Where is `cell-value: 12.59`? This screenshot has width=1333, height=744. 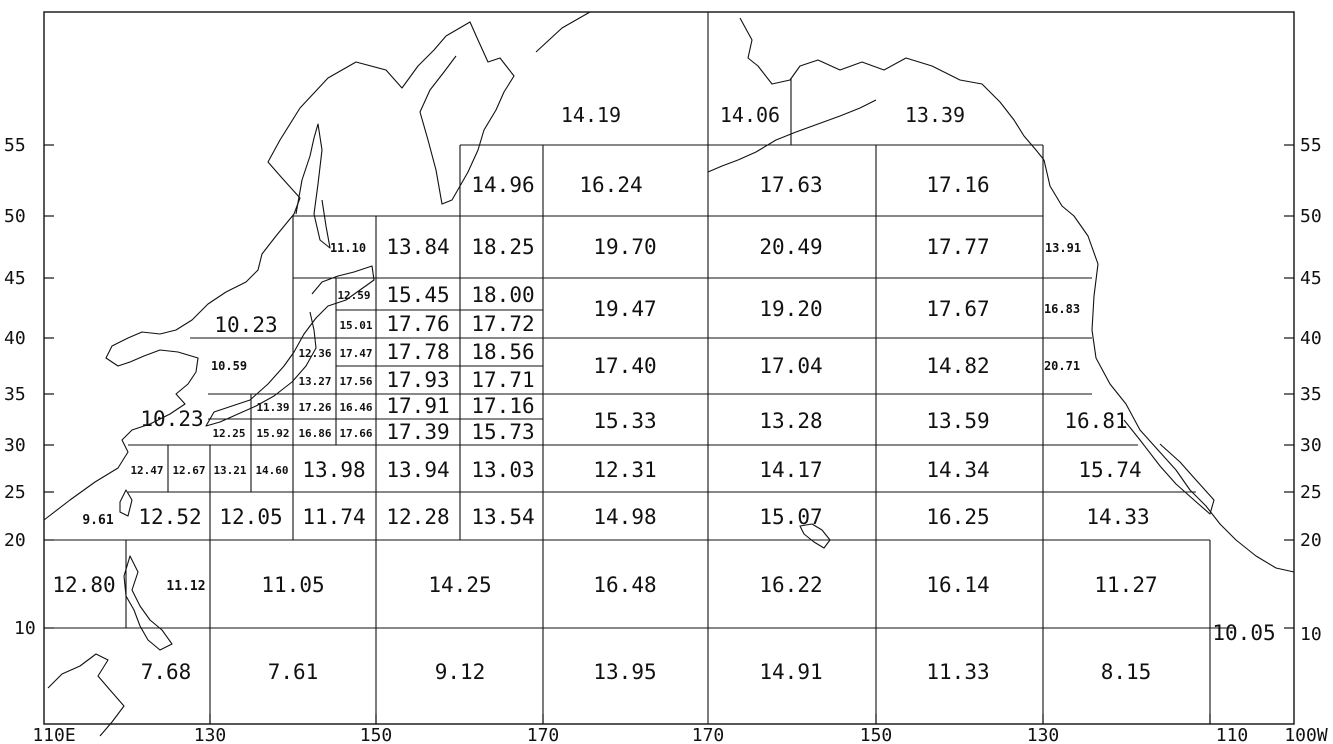
cell-value: 12.59 is located at coordinates (353, 295).